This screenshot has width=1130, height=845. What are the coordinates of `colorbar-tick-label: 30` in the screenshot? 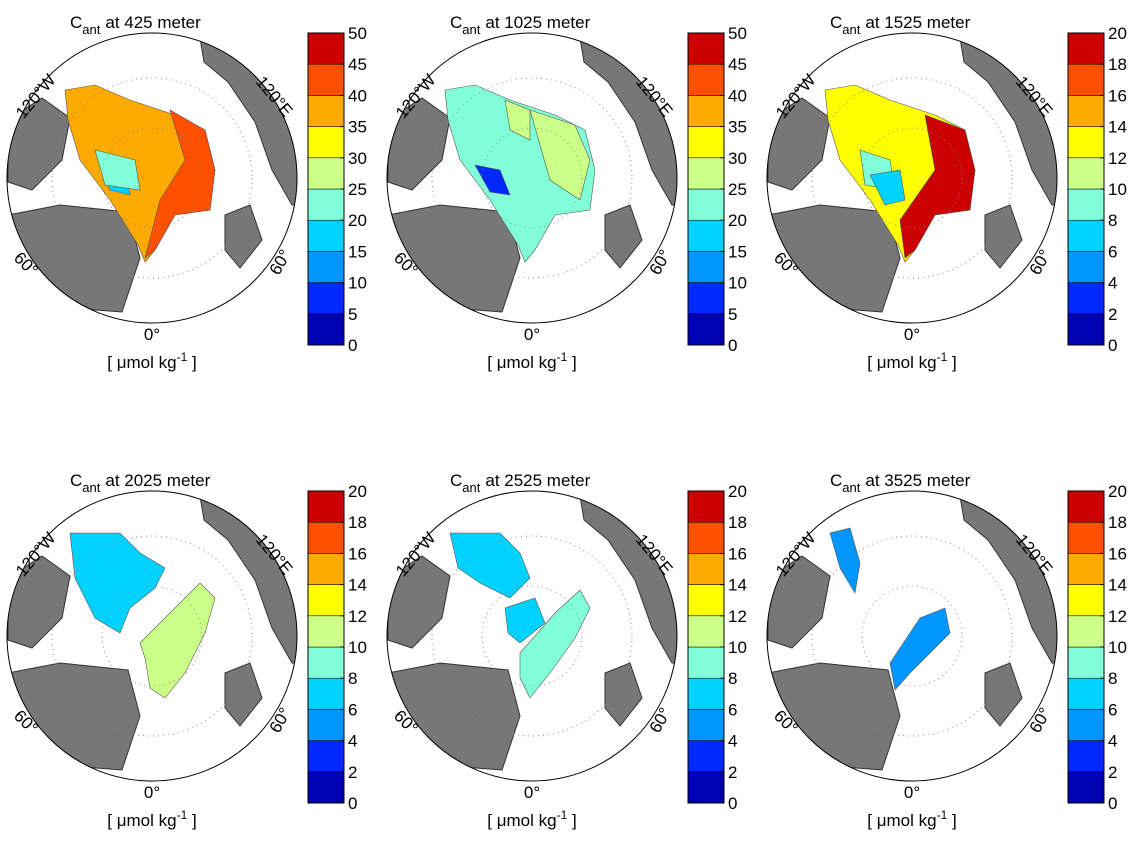 It's located at (357, 158).